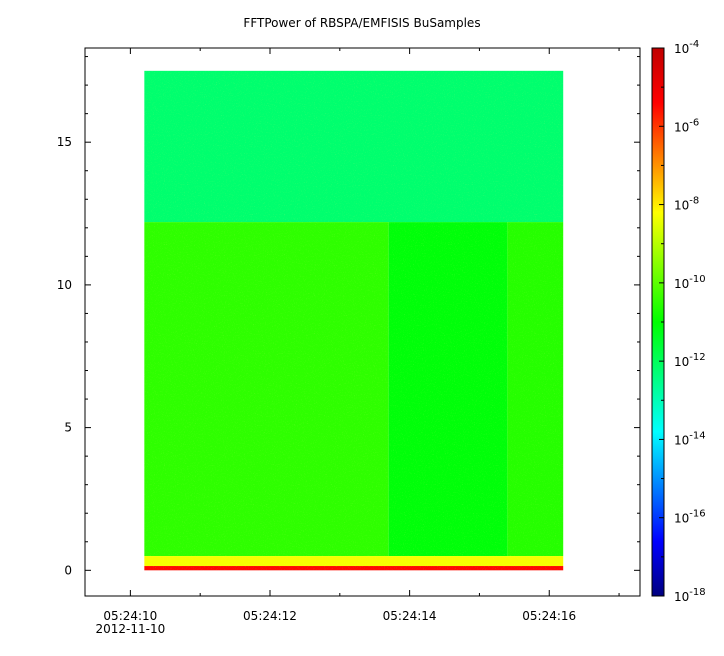 This screenshot has height=656, width=724. I want to click on y-tick-label: 15, so click(64, 142).